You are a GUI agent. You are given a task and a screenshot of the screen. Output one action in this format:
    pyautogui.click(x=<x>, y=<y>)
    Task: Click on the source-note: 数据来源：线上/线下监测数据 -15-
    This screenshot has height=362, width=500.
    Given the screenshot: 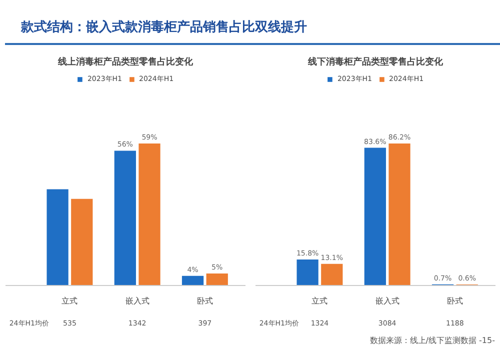 What is the action you would take?
    pyautogui.click(x=432, y=340)
    